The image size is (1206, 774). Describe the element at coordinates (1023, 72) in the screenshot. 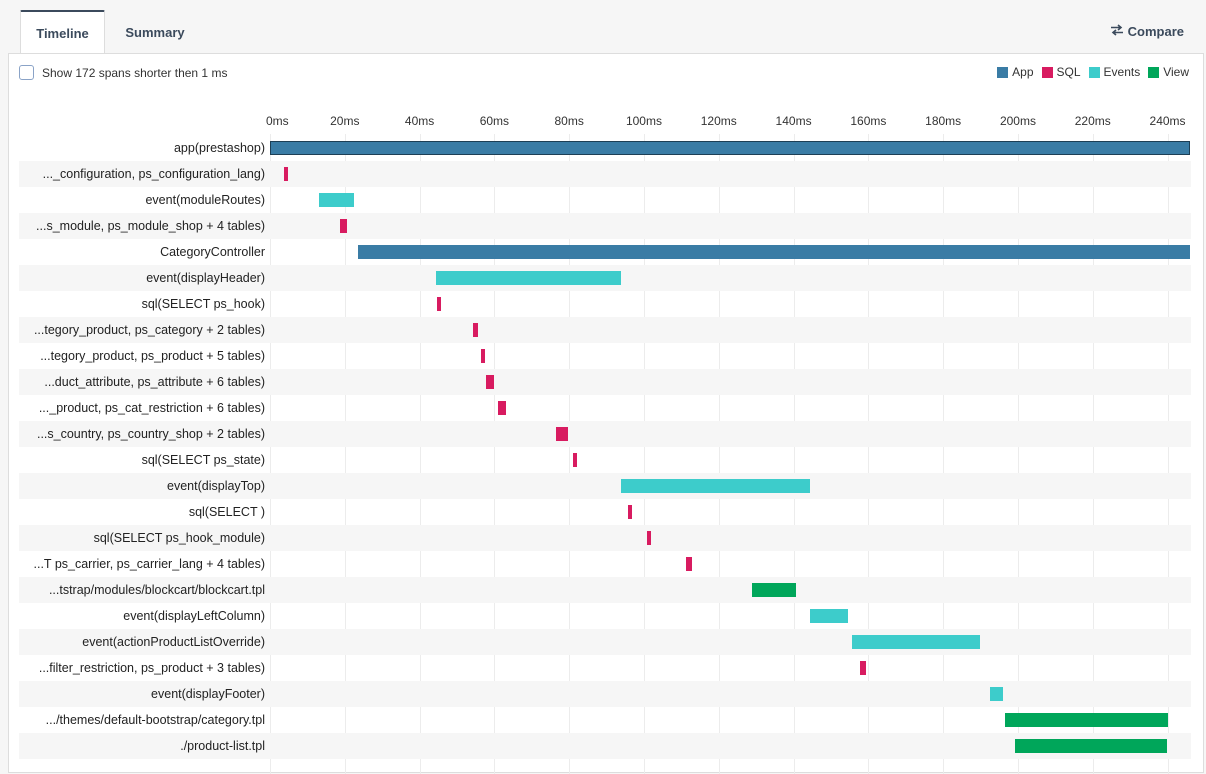

I see `legend-label: App` at that location.